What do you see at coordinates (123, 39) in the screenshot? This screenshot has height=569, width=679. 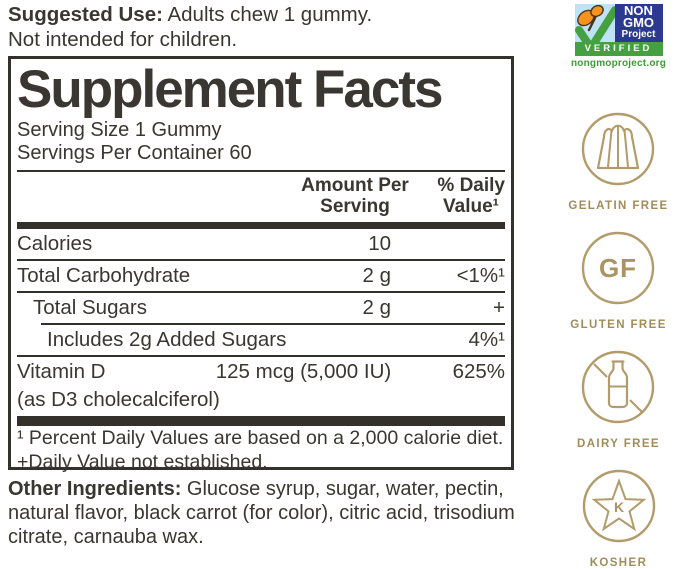 I see `suggested-use-line2: Not intended for children.` at bounding box center [123, 39].